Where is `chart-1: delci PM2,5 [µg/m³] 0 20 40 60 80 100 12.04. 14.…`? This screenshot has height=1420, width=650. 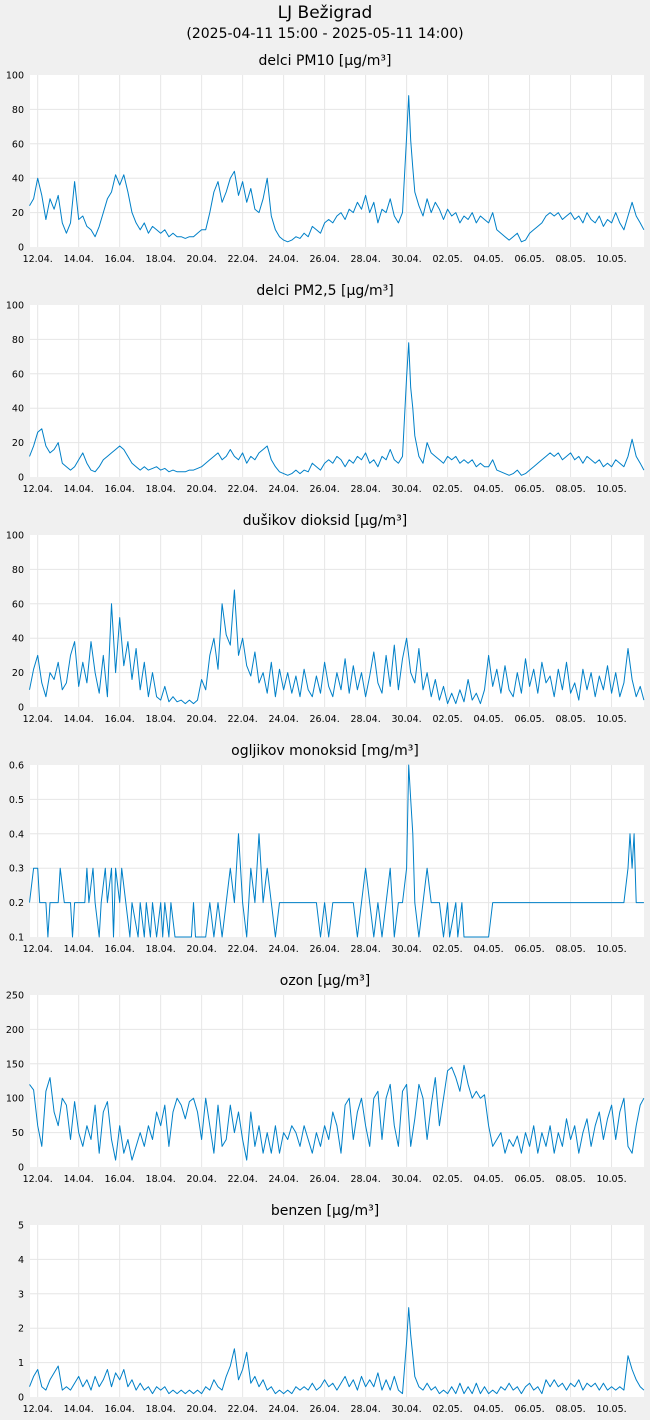
chart-1: delci PM2,5 [µg/m³] 0 20 40 60 80 100 12.04. 14.… is located at coordinates (325, 389).